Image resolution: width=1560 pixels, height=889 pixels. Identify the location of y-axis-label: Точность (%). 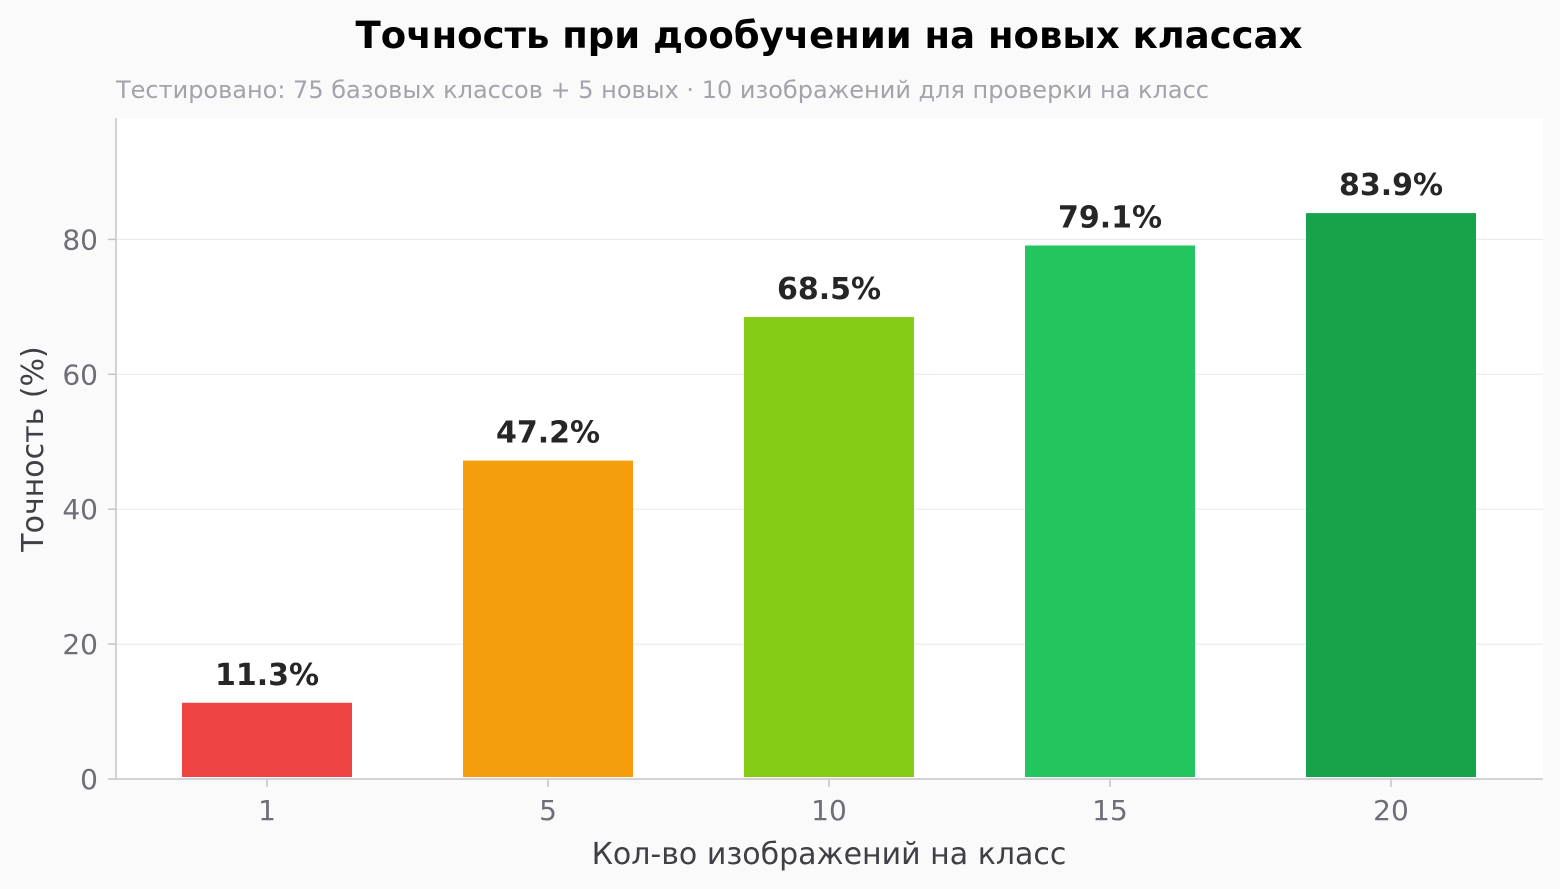
(33, 449).